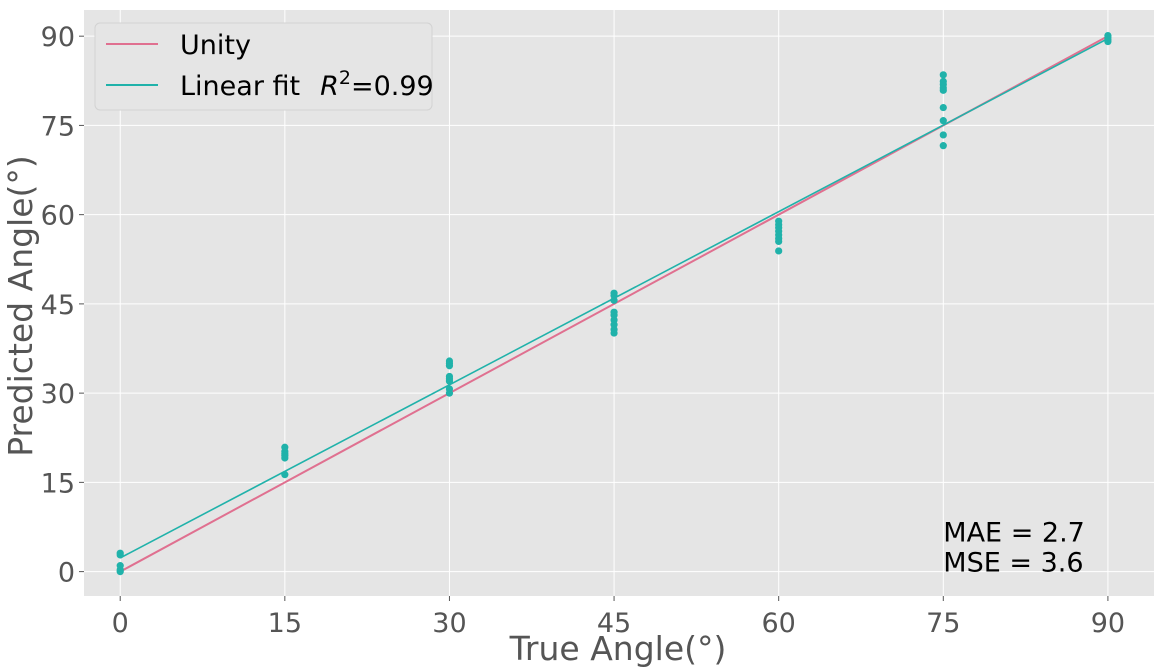 Image resolution: width=1164 pixels, height=672 pixels. Describe the element at coordinates (449, 623) in the screenshot. I see `x-tick-label: 30` at that location.